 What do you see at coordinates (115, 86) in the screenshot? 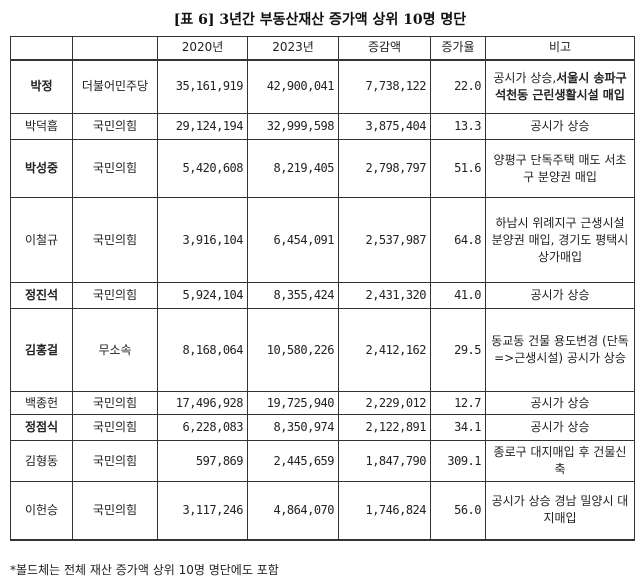
I see `party-cell: 더불어민주당` at bounding box center [115, 86].